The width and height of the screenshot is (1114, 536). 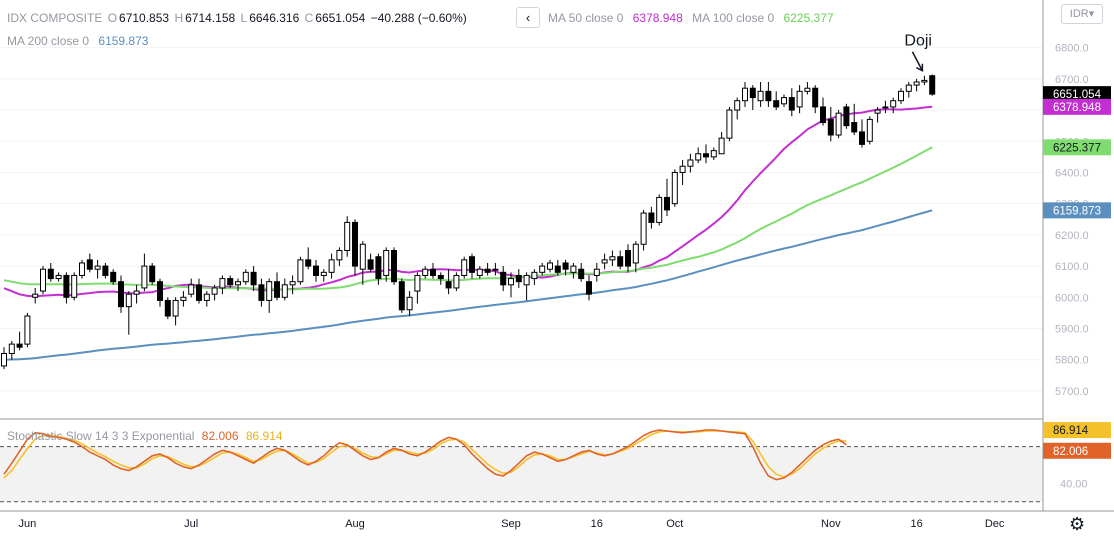 I want to click on price-tick-label: 6400.0, so click(x=1072, y=173).